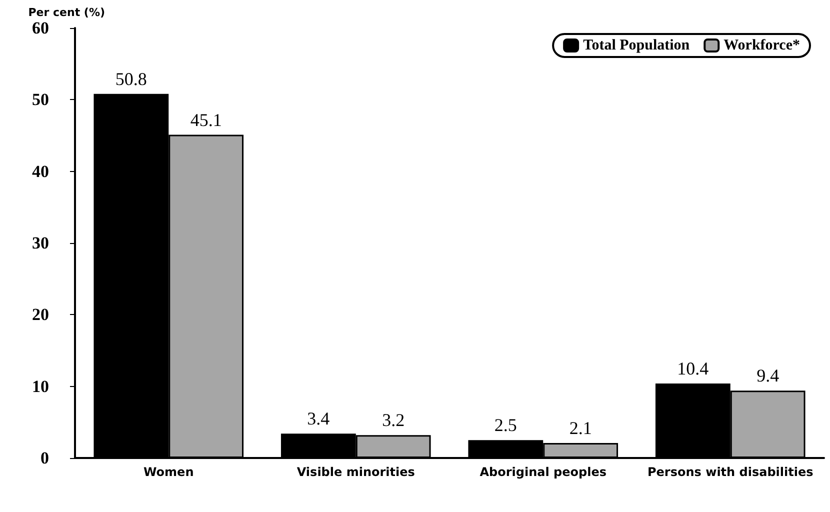  What do you see at coordinates (131, 78) in the screenshot?
I see `data-label: 50.8` at bounding box center [131, 78].